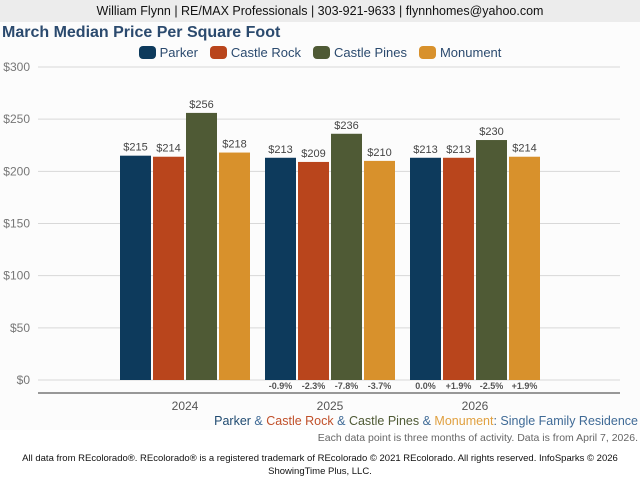 The image size is (640, 480). I want to click on chart-title: March Median Price Per Square Foot, so click(141, 32).